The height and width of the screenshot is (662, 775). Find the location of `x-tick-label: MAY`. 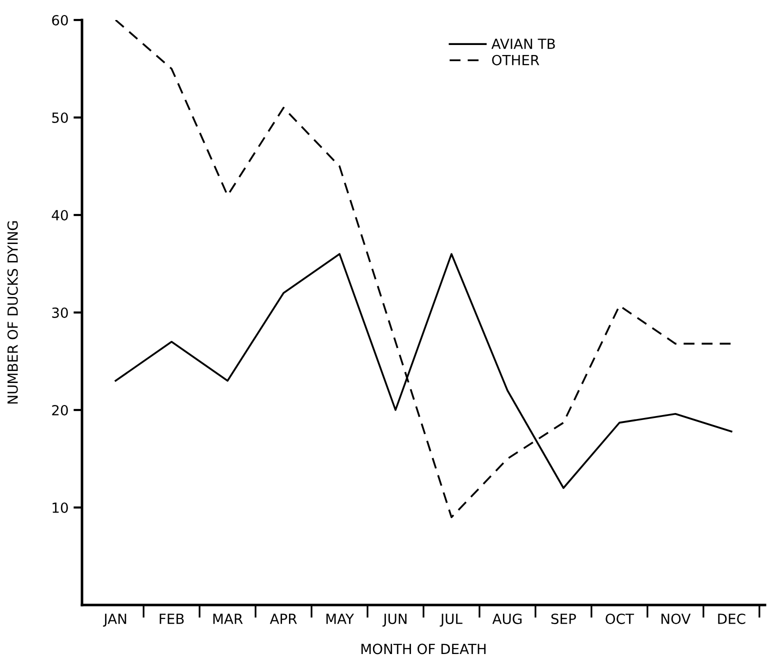

x-tick-label: MAY is located at coordinates (340, 619).